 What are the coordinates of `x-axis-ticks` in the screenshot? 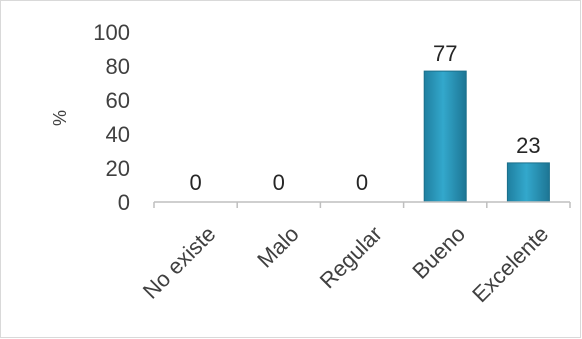 It's located at (362, 205).